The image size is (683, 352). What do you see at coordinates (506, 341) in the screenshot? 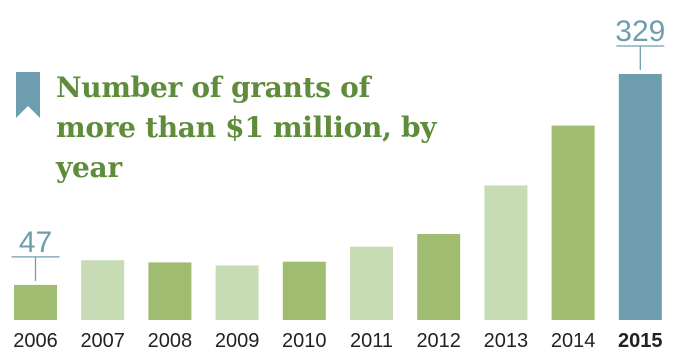
I see `x-tick-label-2013: 2013` at bounding box center [506, 341].